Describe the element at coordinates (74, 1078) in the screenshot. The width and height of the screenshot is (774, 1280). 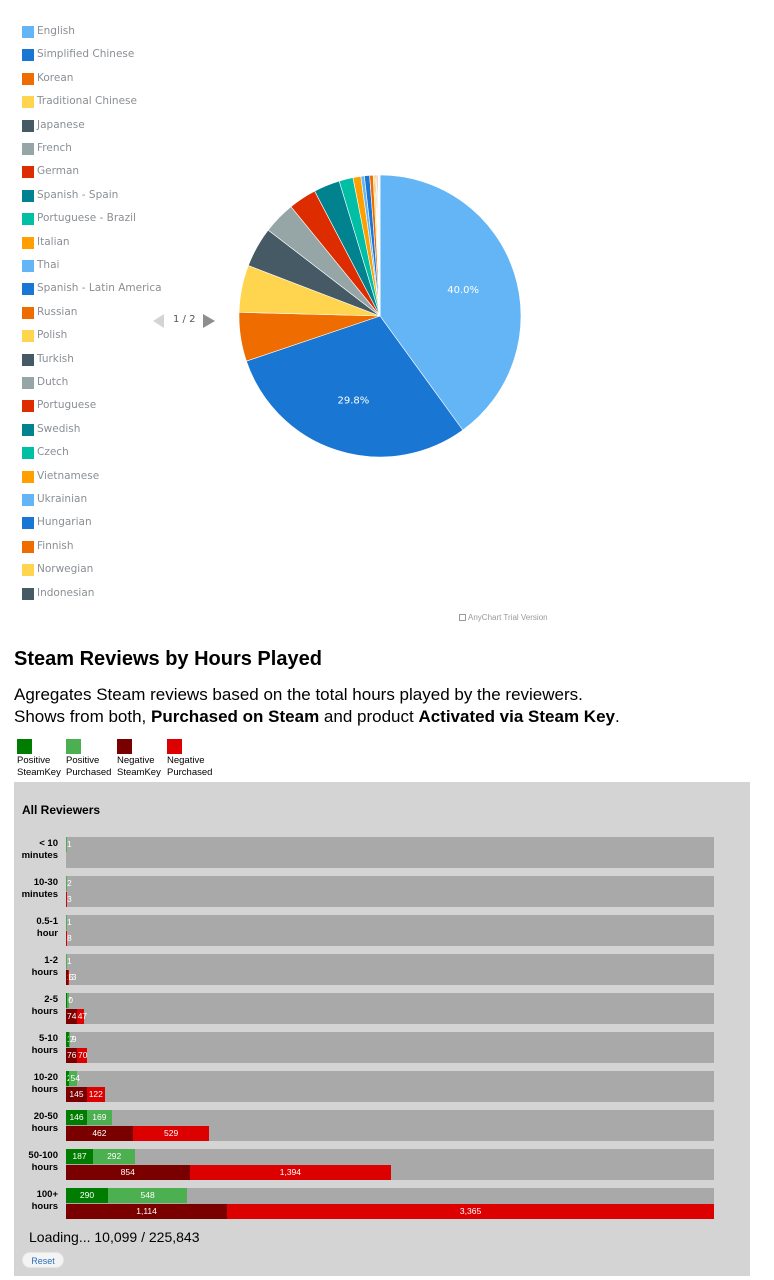
I see `bar-segment-positive-purchased: 54` at that location.